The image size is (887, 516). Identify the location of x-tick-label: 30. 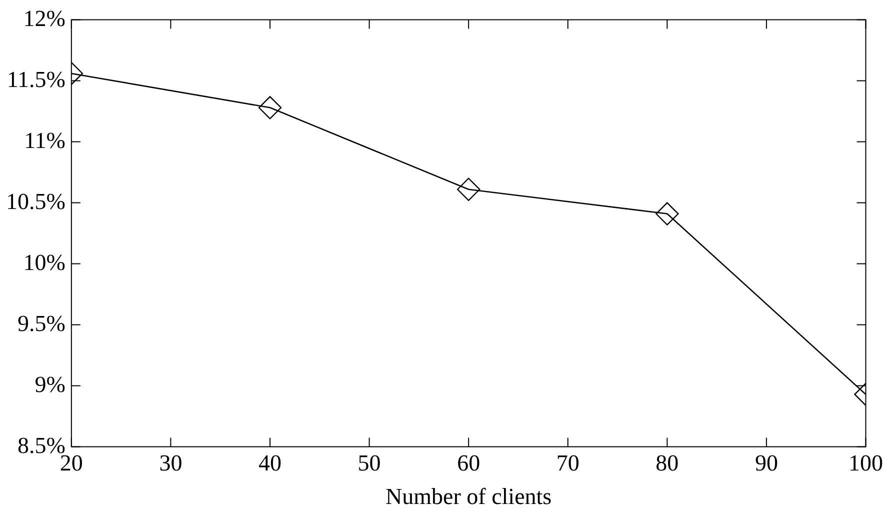
(170, 463).